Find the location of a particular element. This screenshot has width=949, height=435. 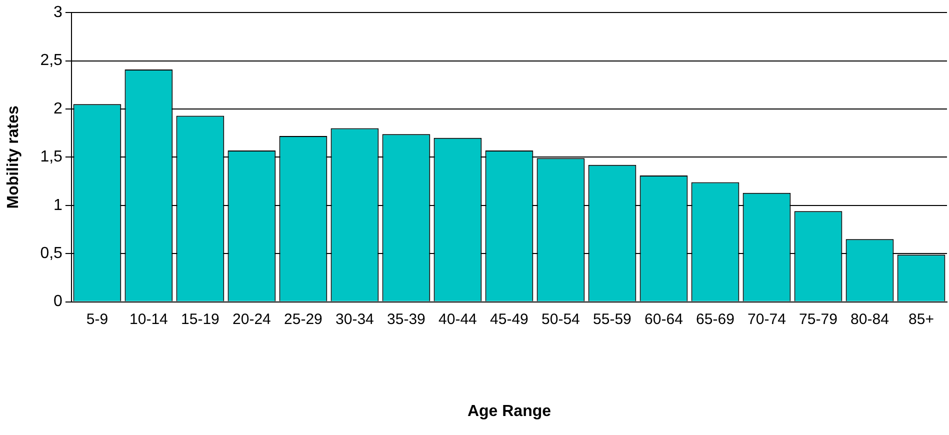

y-tick-label: 1,5 is located at coordinates (51, 157).